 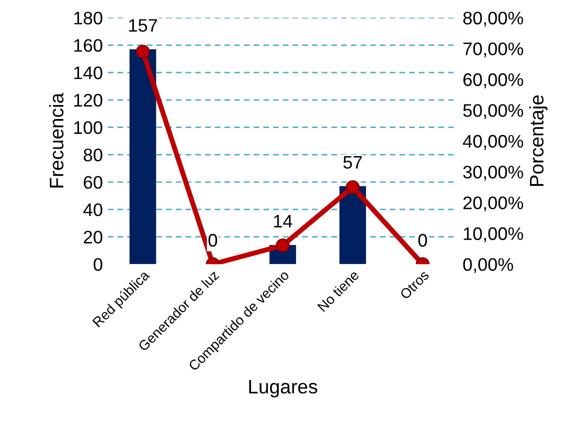 What do you see at coordinates (493, 50) in the screenshot?
I see `y2-tick-label: 70,00%` at bounding box center [493, 50].